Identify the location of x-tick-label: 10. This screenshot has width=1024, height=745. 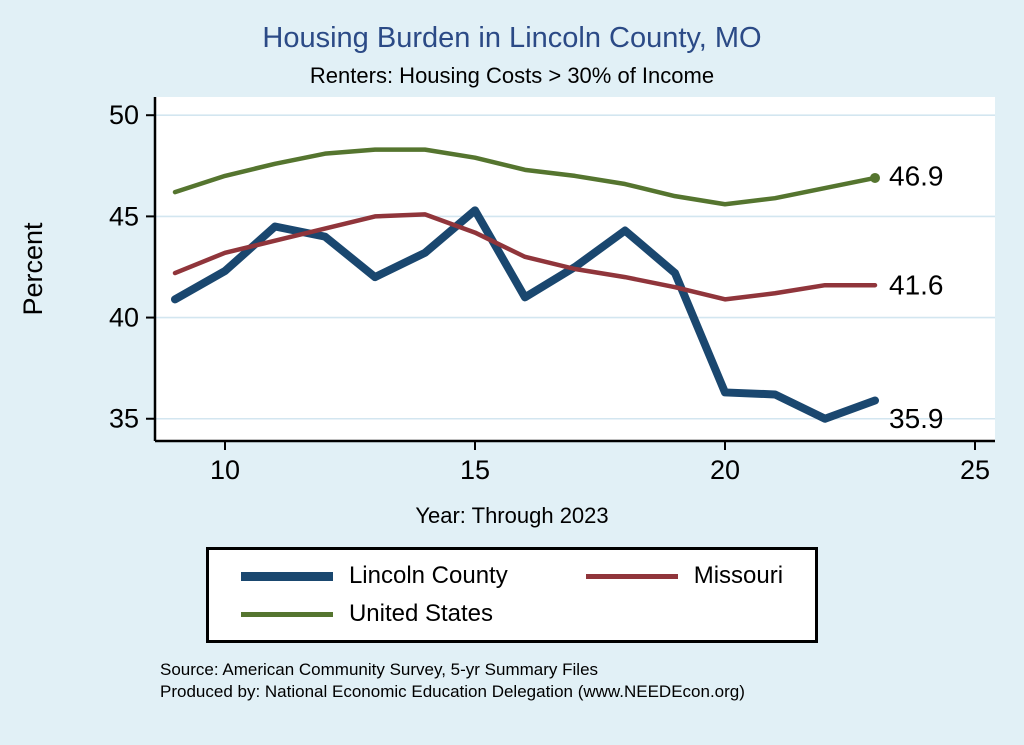
(225, 470).